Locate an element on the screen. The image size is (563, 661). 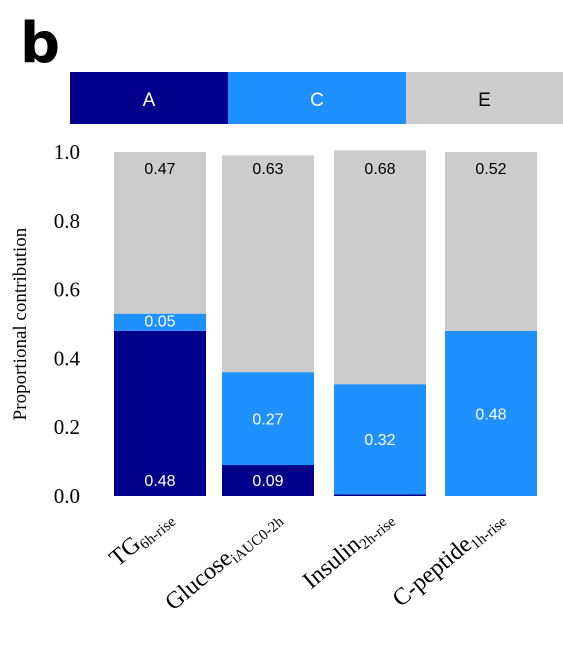
bar-value-label: 0.52 is located at coordinates (490, 169).